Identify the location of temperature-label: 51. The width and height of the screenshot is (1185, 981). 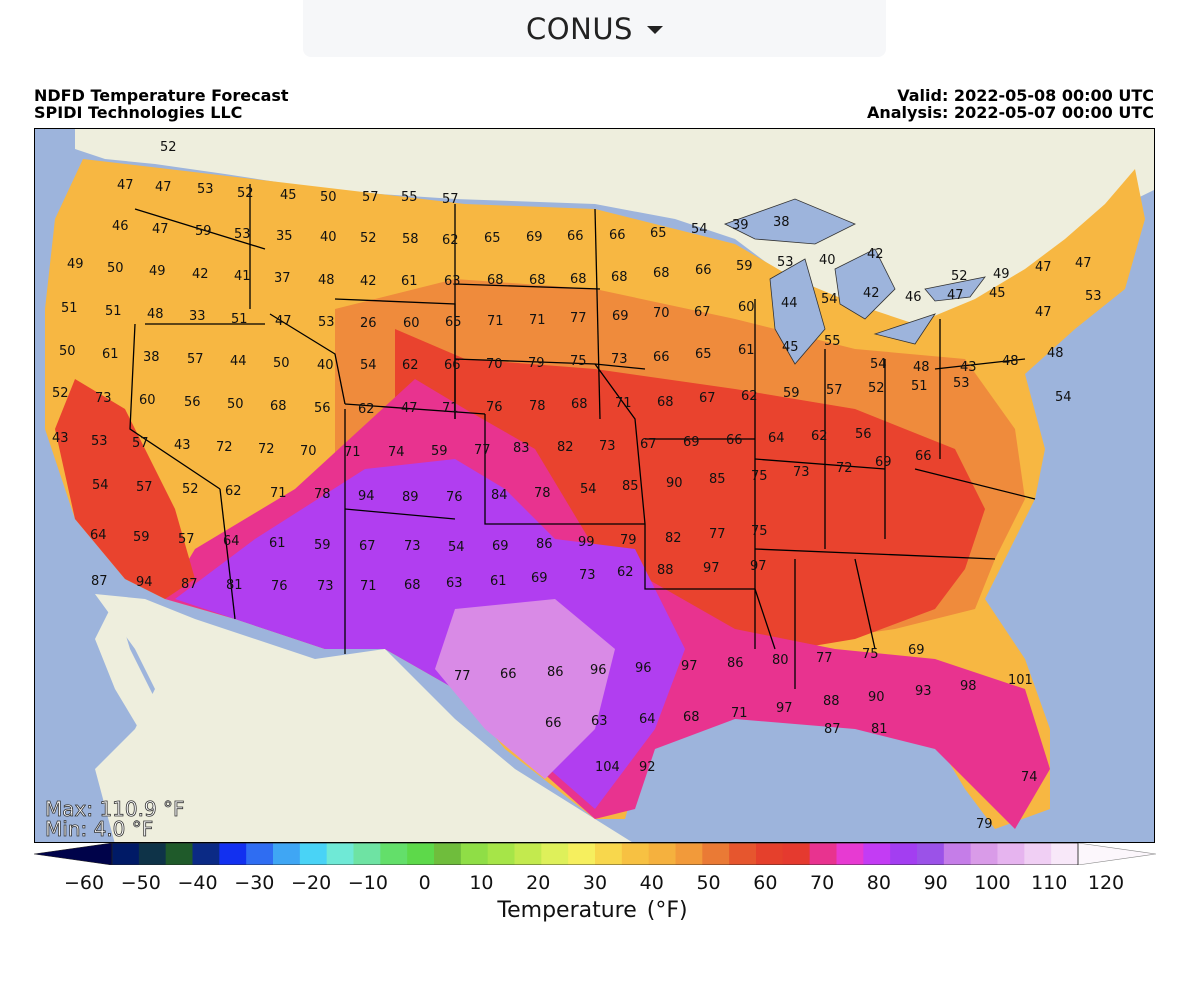
(69, 308).